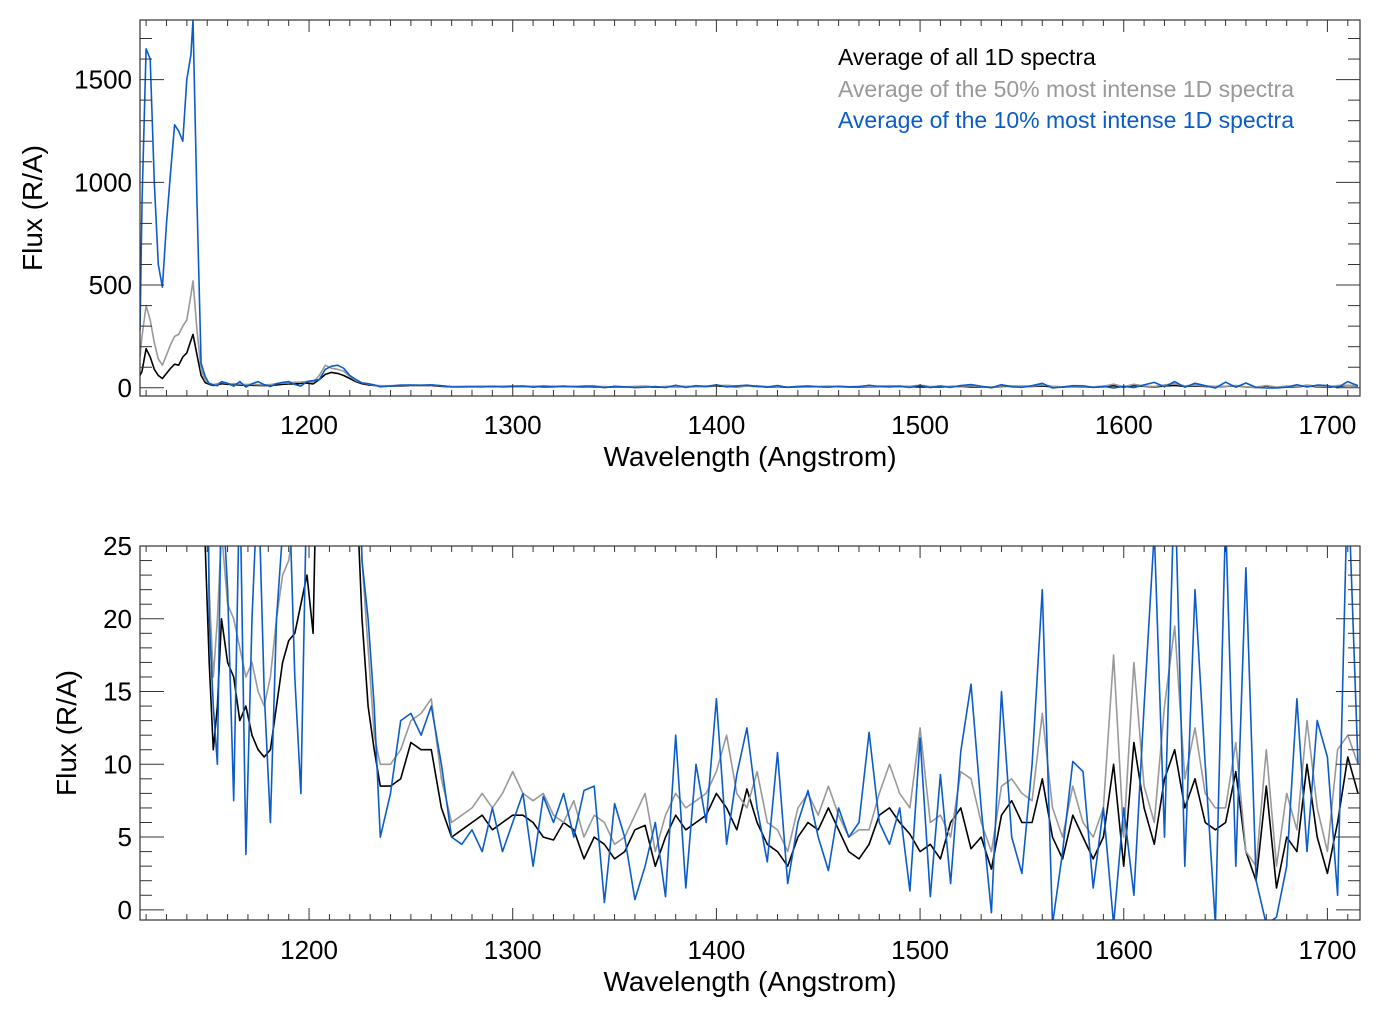 The height and width of the screenshot is (1018, 1382). Describe the element at coordinates (117, 546) in the screenshot. I see `y-tick-label: 25` at that location.